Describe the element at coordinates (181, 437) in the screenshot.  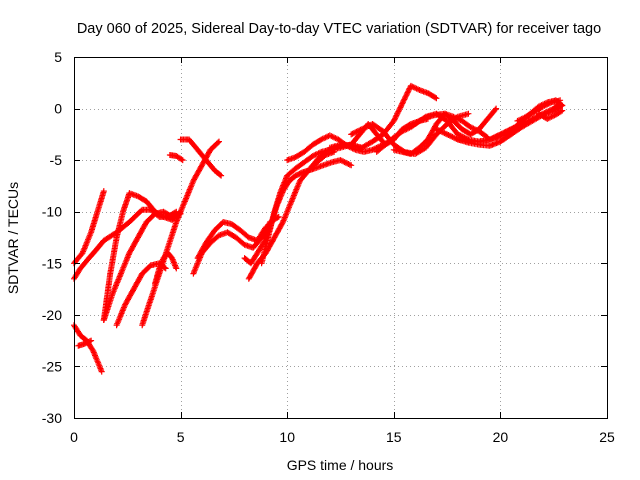
I see `x-tick-label: 5` at that location.